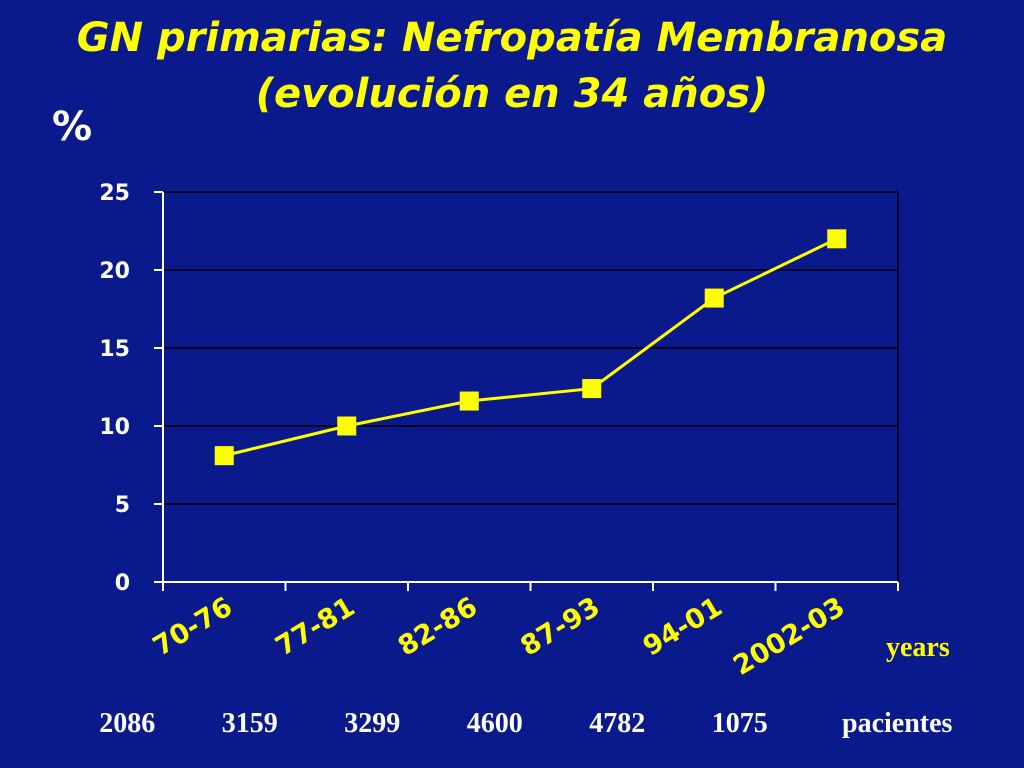  What do you see at coordinates (739, 723) in the screenshot?
I see `patient-count: 1075` at bounding box center [739, 723].